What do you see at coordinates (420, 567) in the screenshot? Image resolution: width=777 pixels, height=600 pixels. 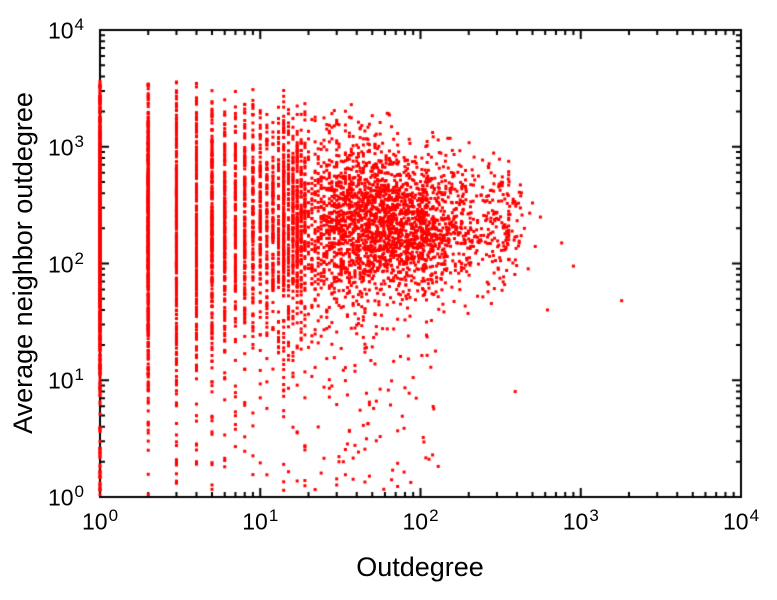 I see `x-axis-label: Outdegree` at bounding box center [420, 567].